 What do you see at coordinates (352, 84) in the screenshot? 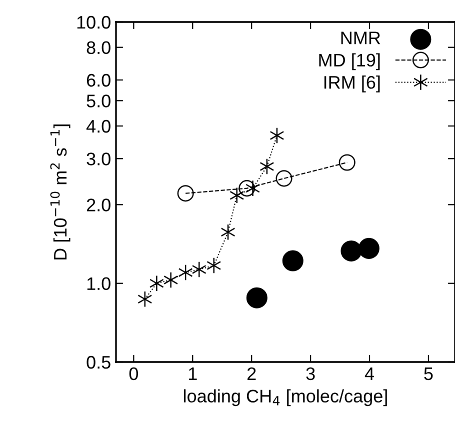
I see `legend-label: IRM [6]` at bounding box center [352, 84].